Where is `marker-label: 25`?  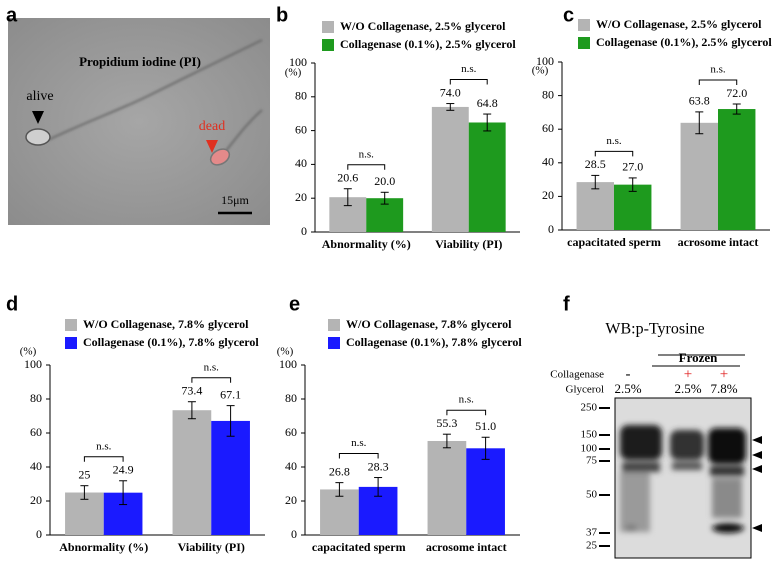
marker-label: 25 is located at coordinates (592, 546).